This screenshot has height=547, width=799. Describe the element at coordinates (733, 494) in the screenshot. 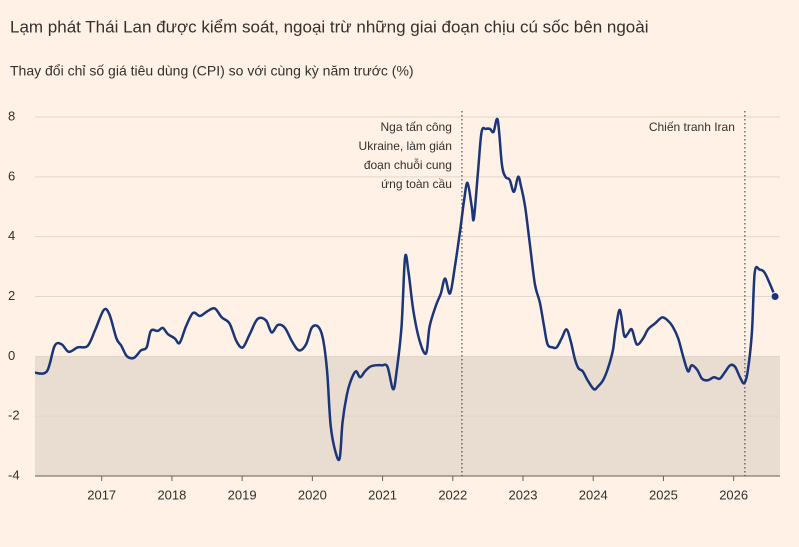

I see `x-tick-label: 2026` at that location.